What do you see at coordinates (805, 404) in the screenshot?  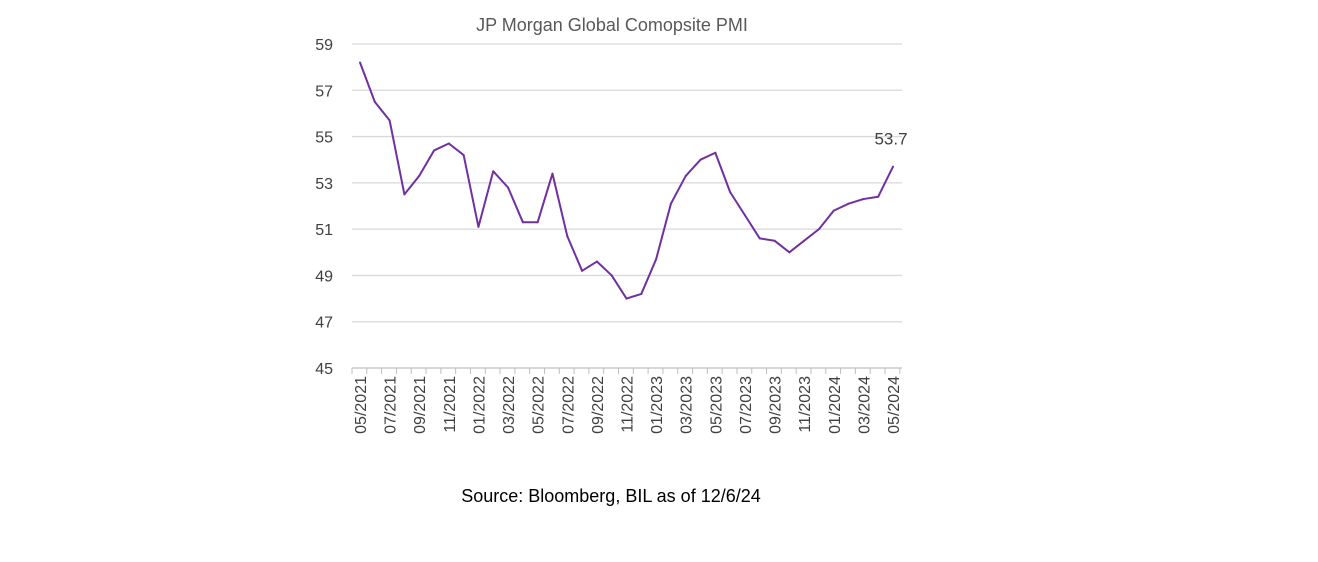 I see `x-tick-label: 11/2023` at bounding box center [805, 404].